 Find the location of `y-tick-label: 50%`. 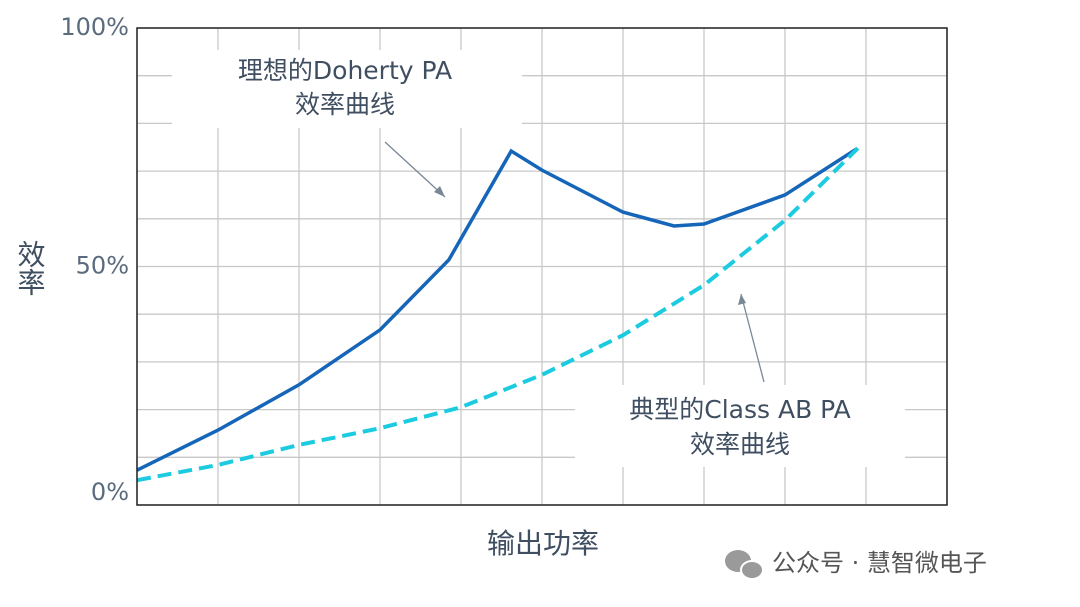

y-tick-label: 50% is located at coordinates (102, 266).